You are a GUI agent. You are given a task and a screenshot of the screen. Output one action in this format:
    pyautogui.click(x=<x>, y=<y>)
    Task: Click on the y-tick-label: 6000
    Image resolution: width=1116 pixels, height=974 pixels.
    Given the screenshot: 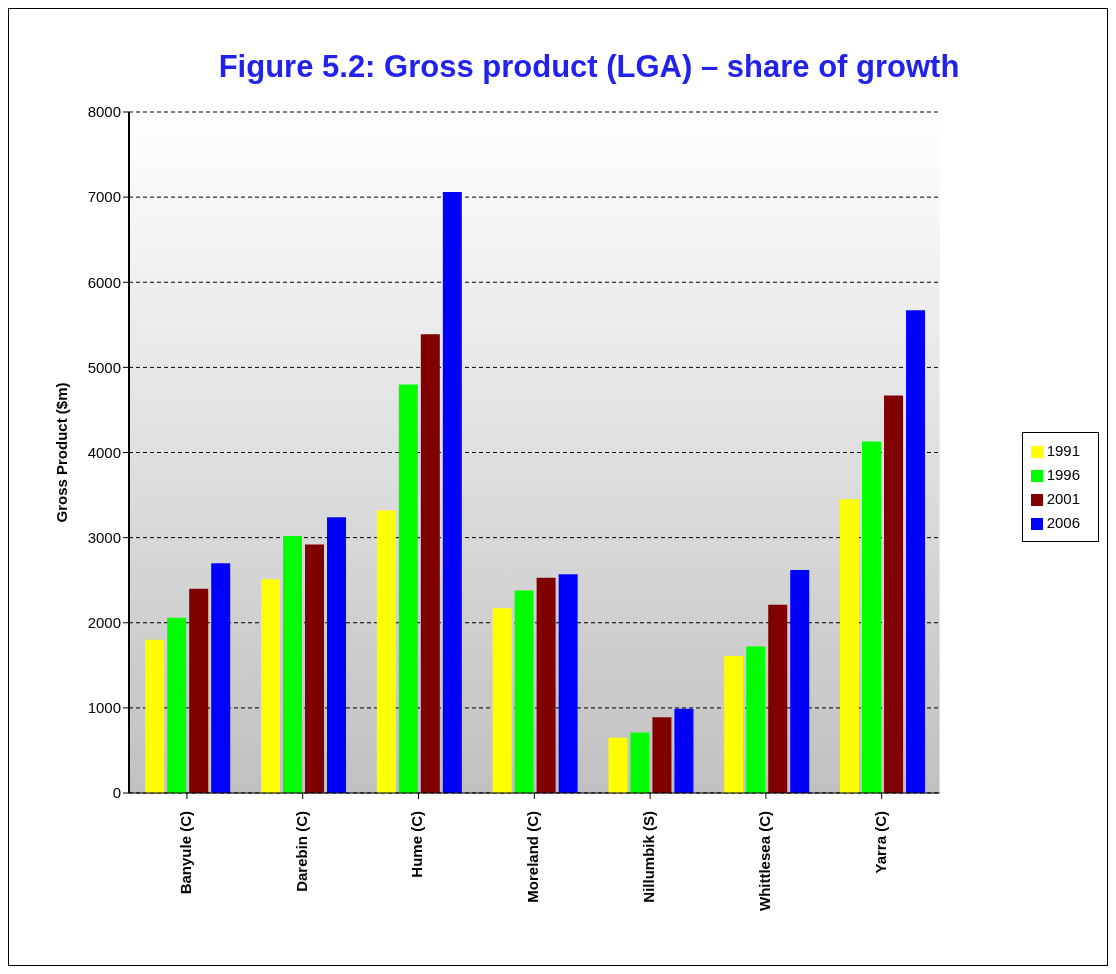 What is the action you would take?
    pyautogui.click(x=104, y=282)
    